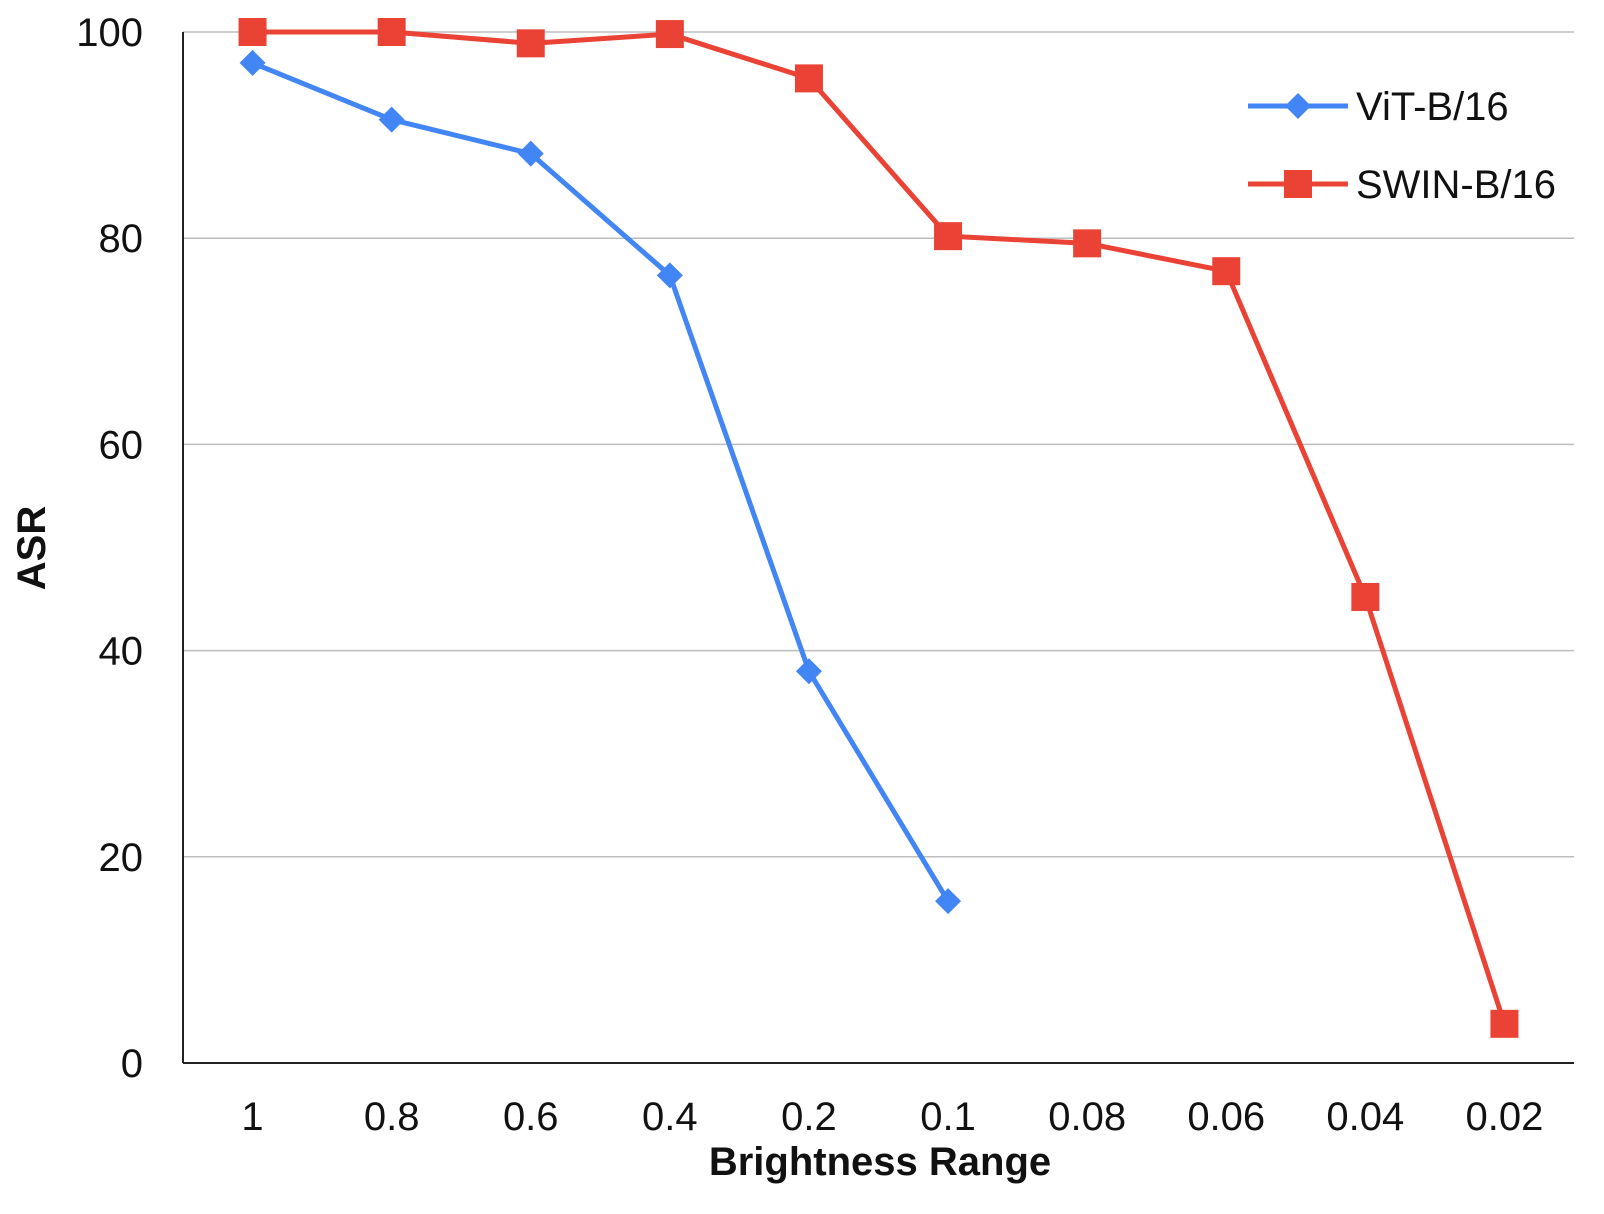 Image resolution: width=1604 pixels, height=1214 pixels. Describe the element at coordinates (1365, 1117) in the screenshot. I see `x-tick-label: 0.04` at that location.